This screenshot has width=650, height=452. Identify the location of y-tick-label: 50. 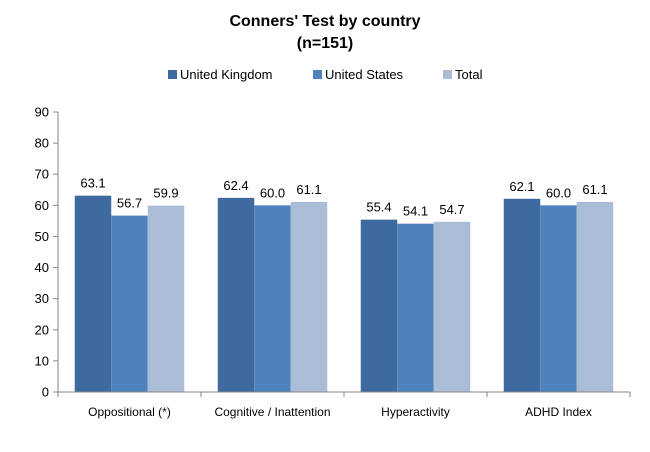
(42, 236).